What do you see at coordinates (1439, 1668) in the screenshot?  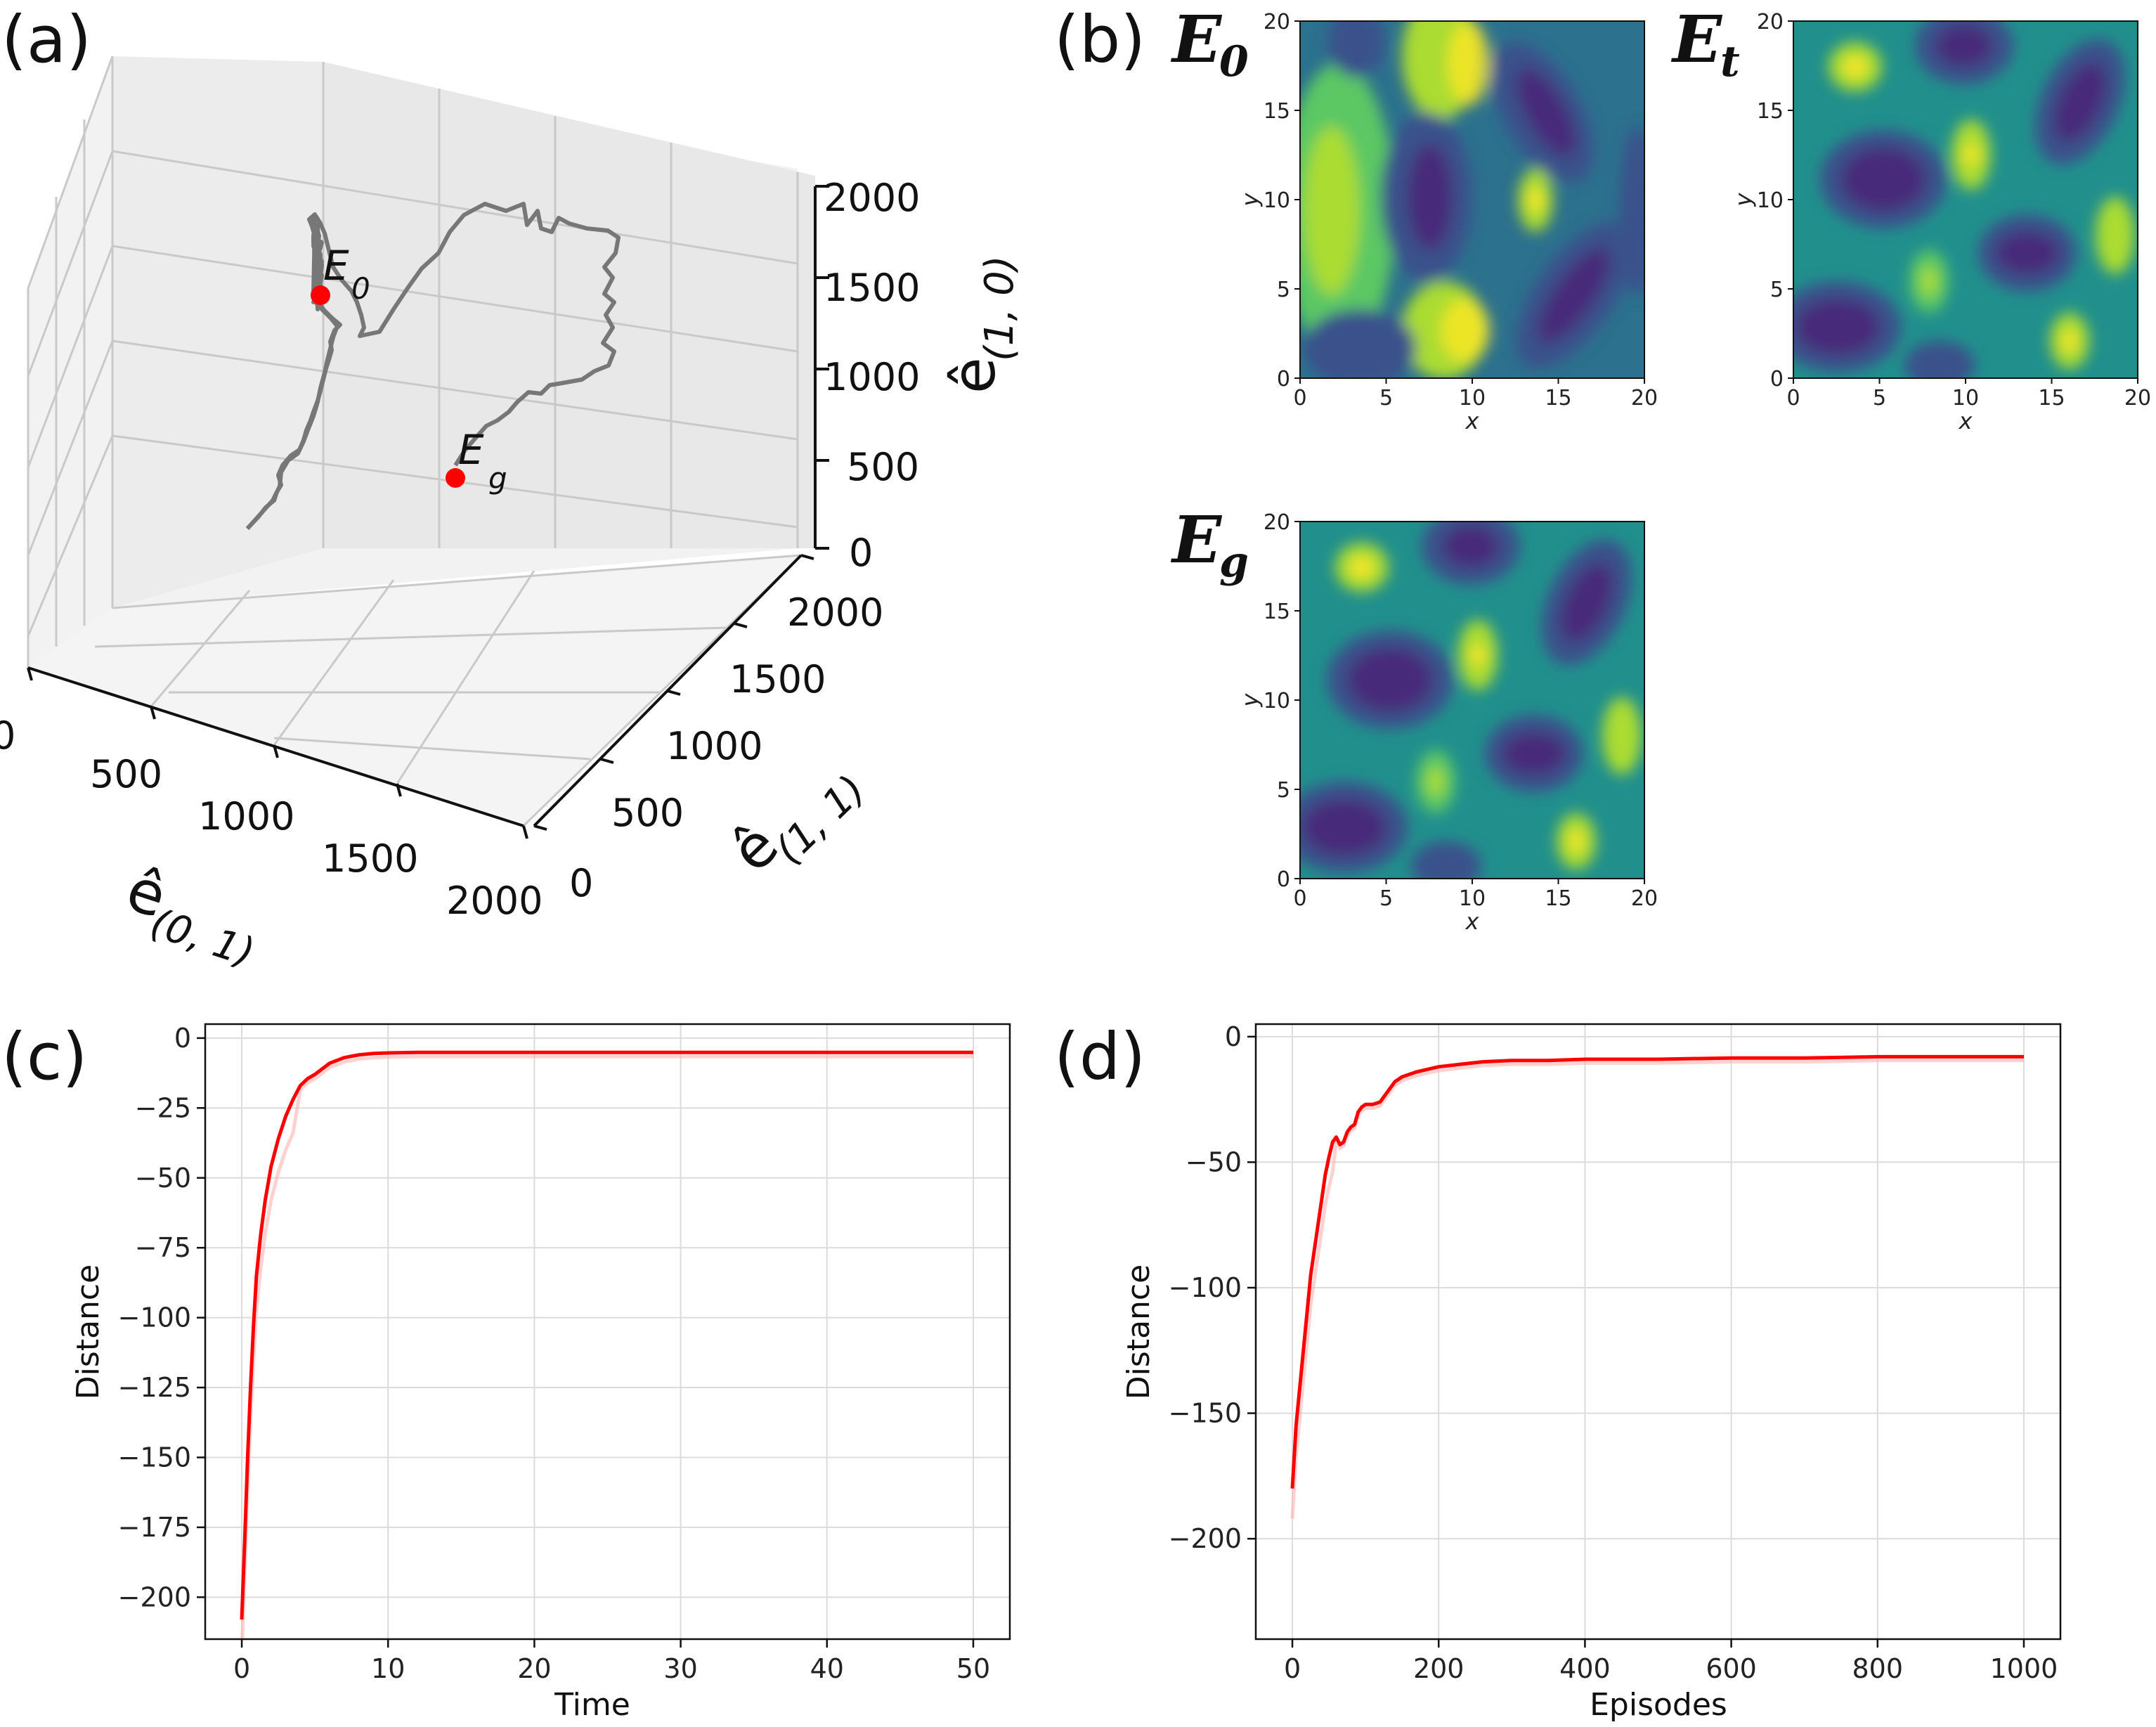 I see `x-tick-label: 200` at bounding box center [1439, 1668].